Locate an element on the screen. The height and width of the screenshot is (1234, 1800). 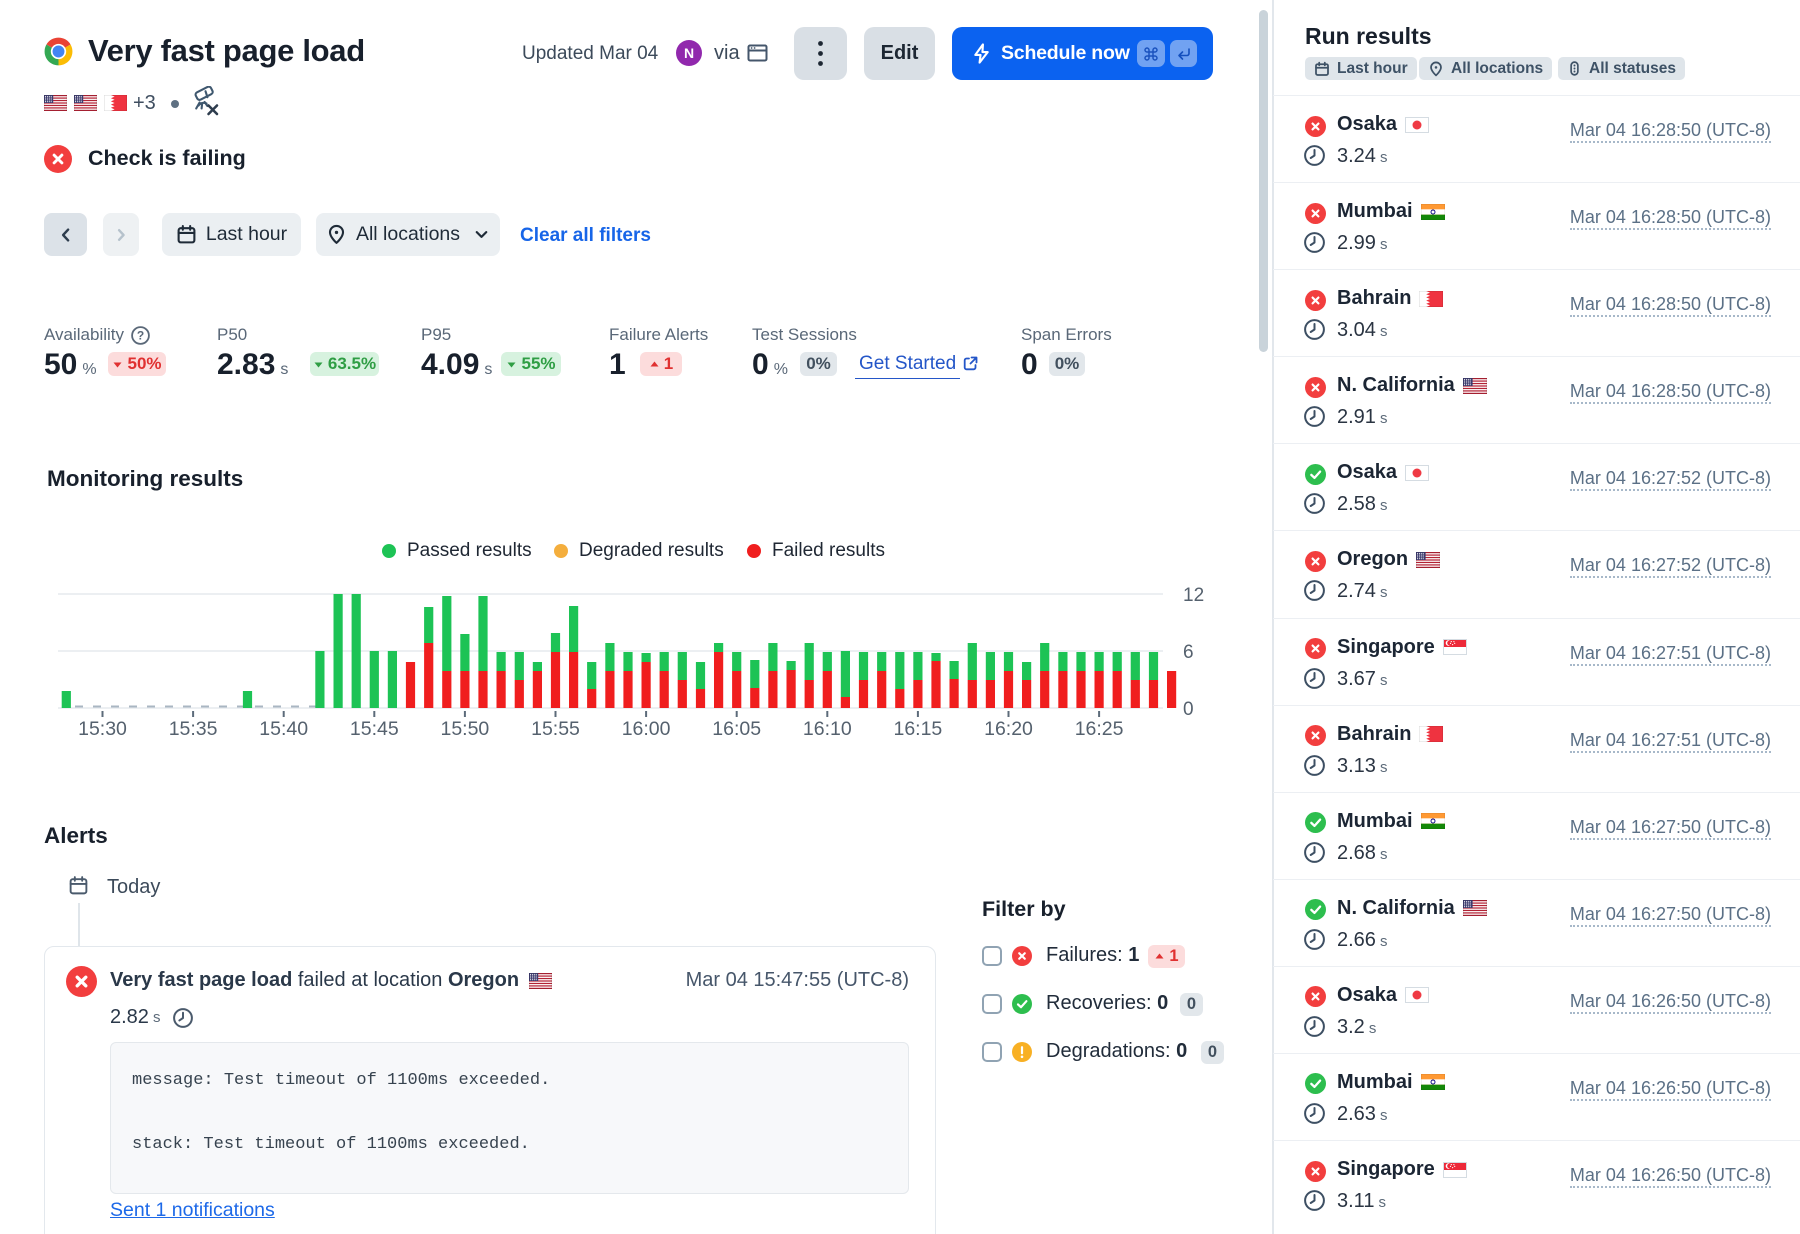
svg-text: 12 is located at coordinates (1193, 595).